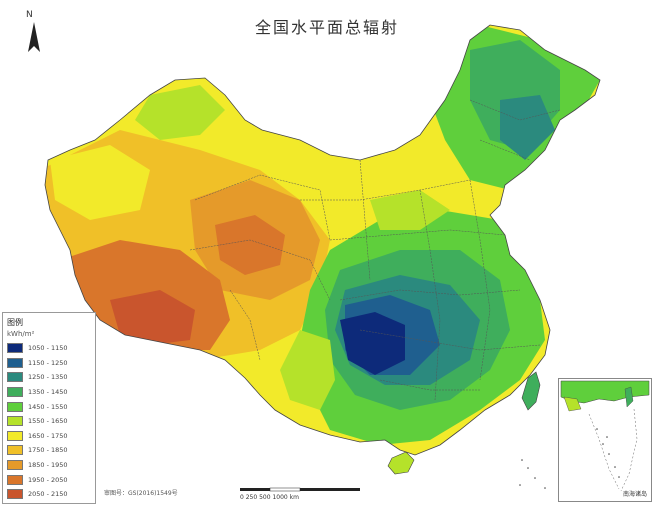  What do you see at coordinates (300, 489) in the screenshot?
I see `scale-bar` at bounding box center [300, 489].